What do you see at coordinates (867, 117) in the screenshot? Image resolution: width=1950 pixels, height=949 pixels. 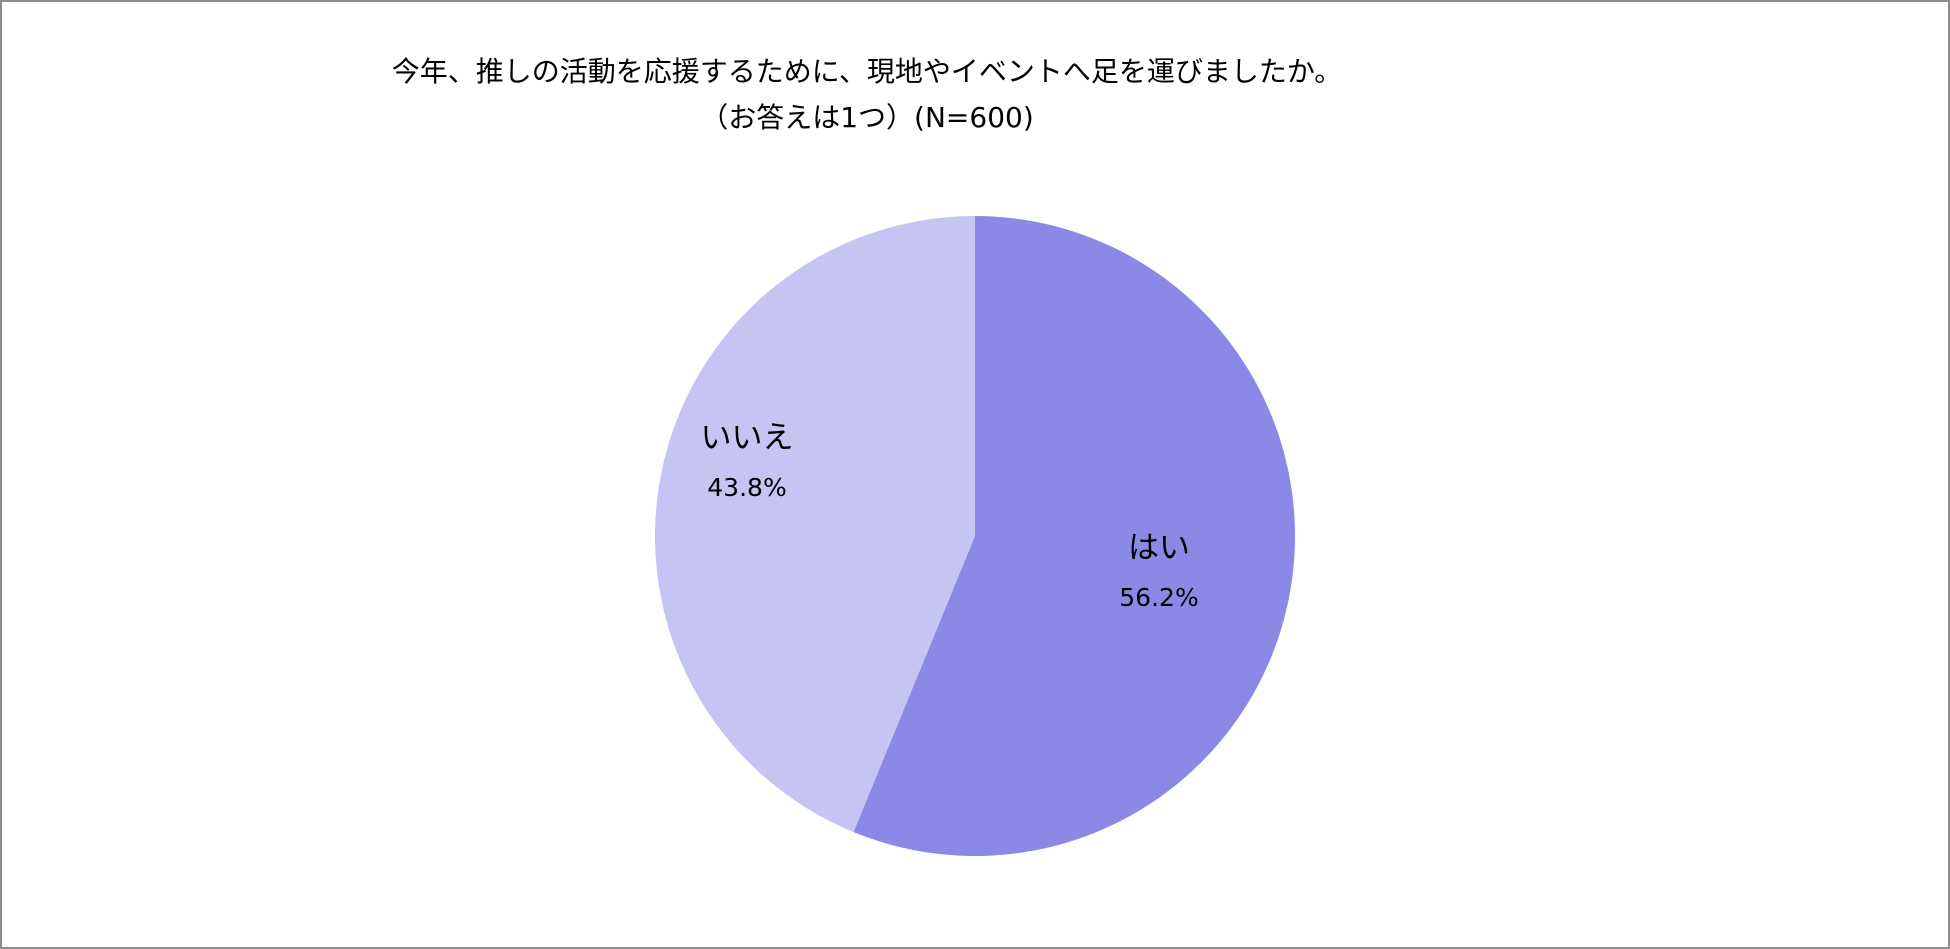 I see `chart-subtitle: （お答えは1つ）(N=600)` at bounding box center [867, 117].